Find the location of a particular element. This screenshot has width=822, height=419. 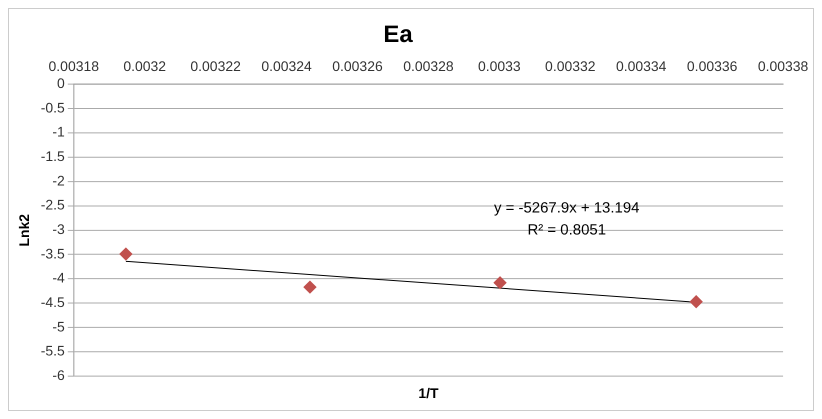

y-tick-label: -3 is located at coordinates (59, 229).